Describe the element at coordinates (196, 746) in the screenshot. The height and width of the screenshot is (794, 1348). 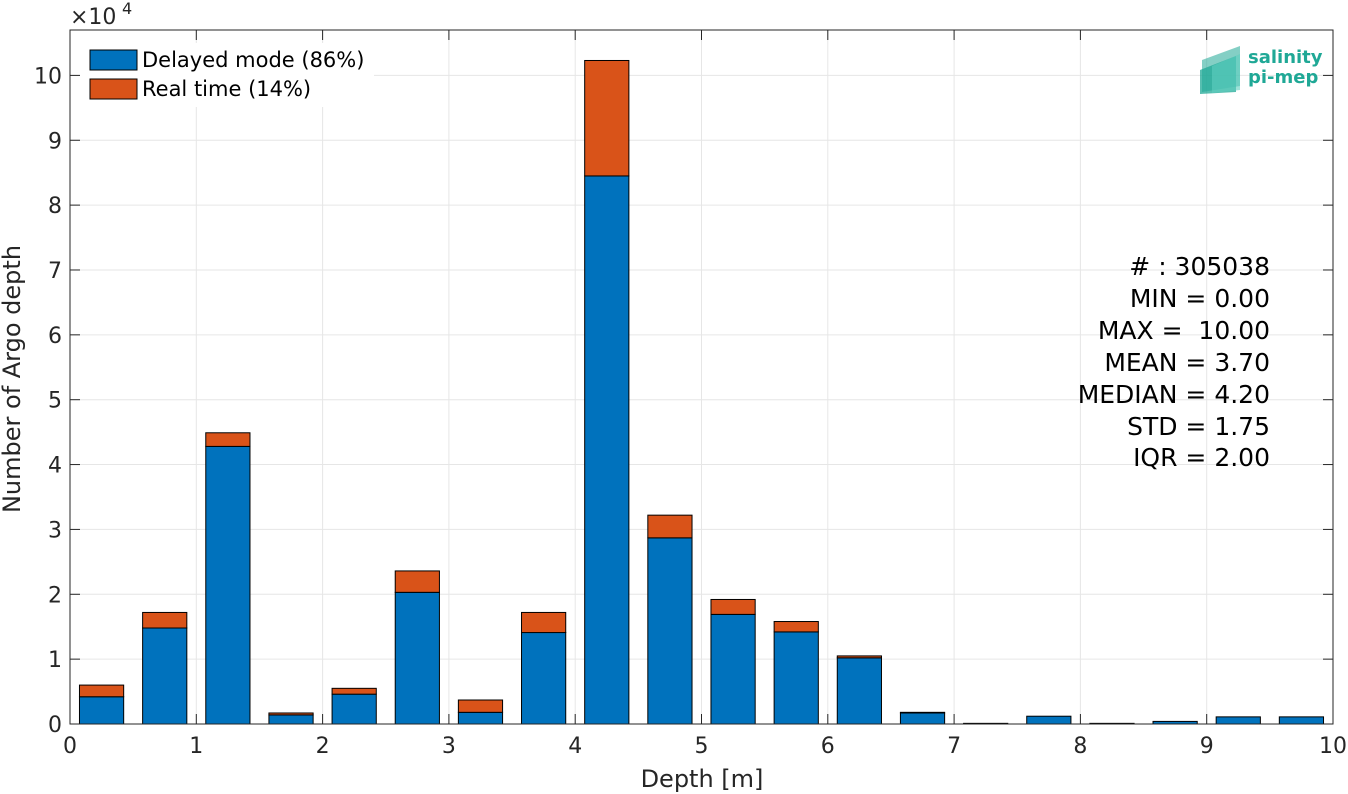
I see `x-tick-label: 1` at that location.